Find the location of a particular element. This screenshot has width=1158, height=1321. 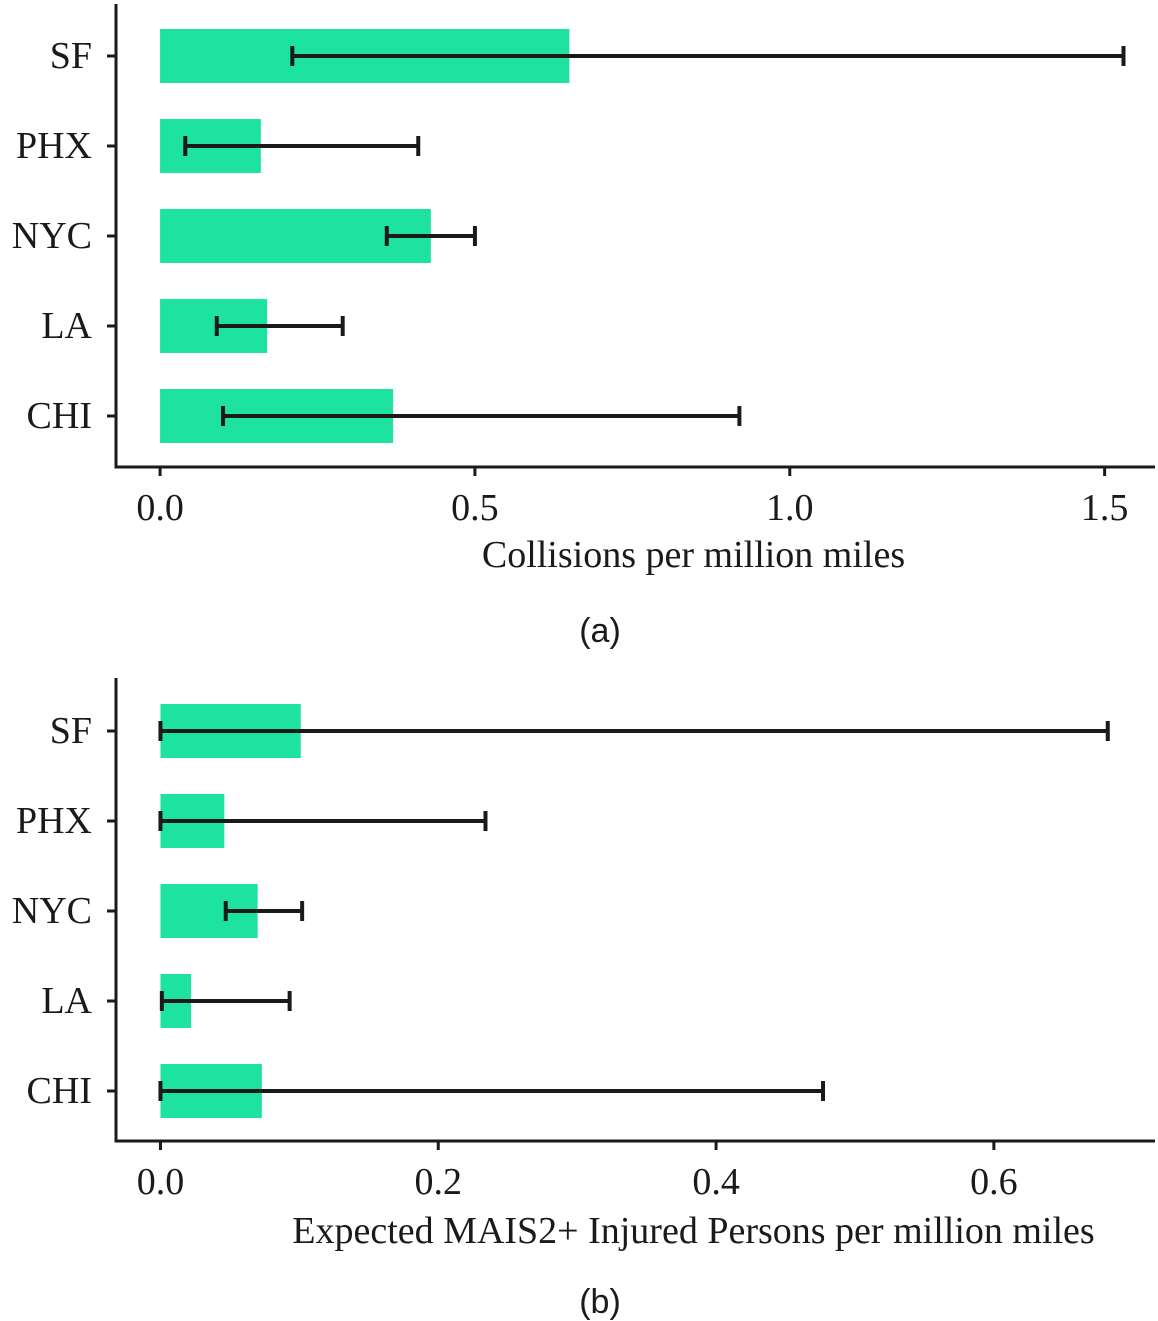

panel-b-errorbar-nyc is located at coordinates (264, 911).